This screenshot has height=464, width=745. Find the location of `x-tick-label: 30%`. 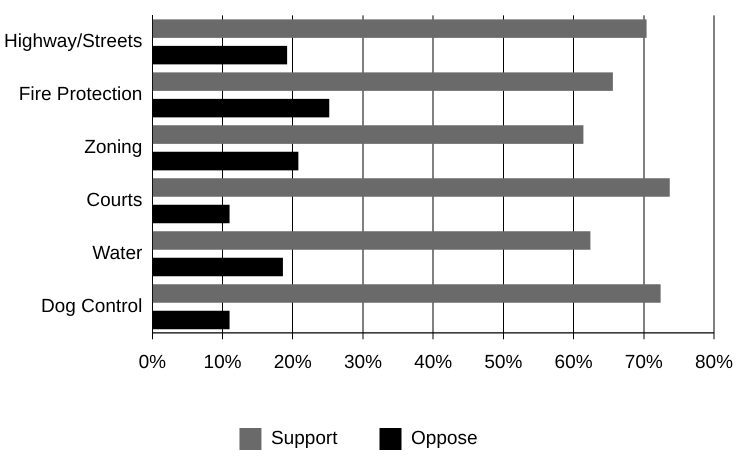

x-tick-label: 30% is located at coordinates (363, 362).